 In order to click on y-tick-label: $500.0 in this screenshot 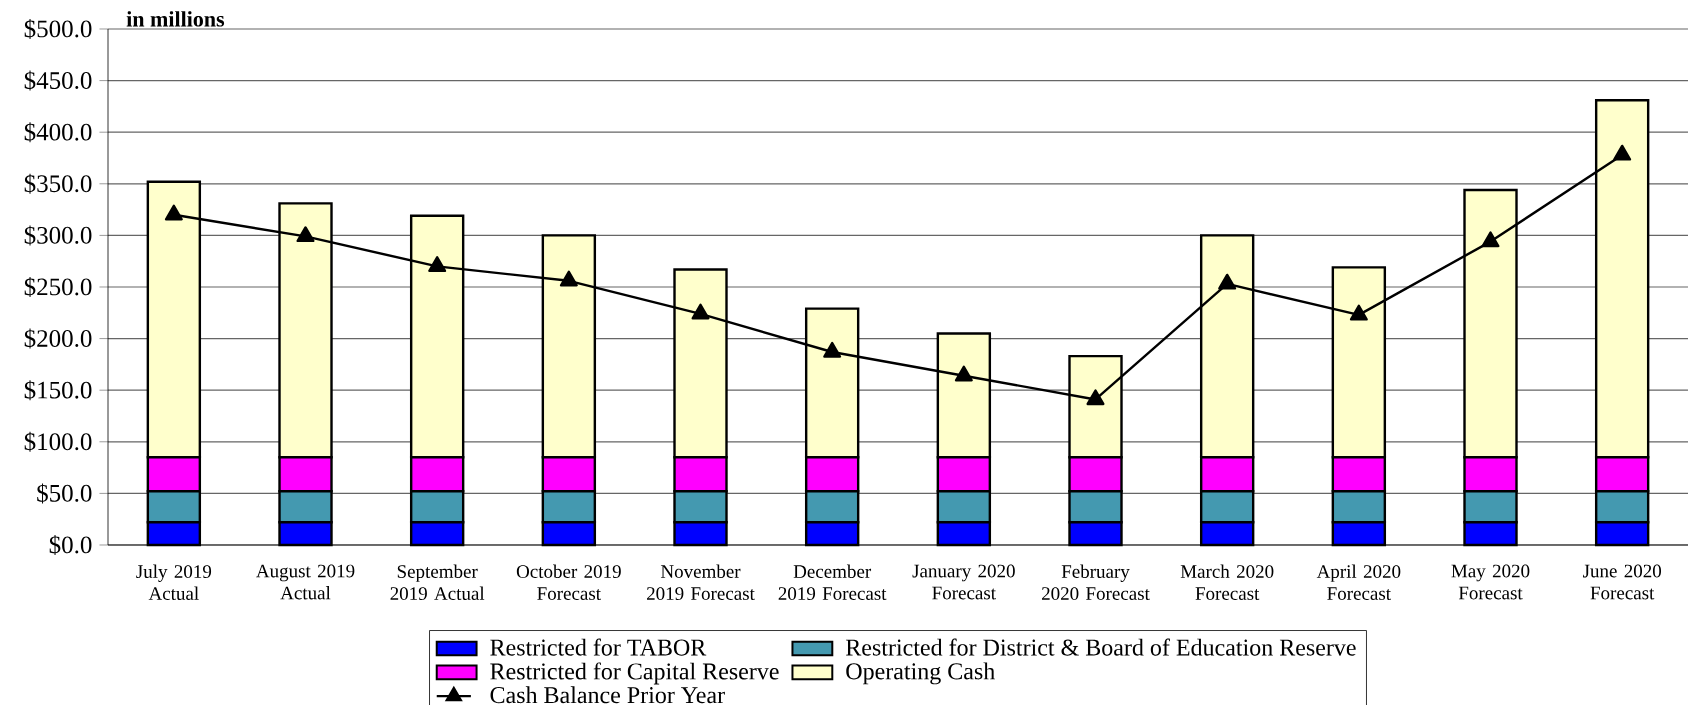, I will do `click(58, 29)`.